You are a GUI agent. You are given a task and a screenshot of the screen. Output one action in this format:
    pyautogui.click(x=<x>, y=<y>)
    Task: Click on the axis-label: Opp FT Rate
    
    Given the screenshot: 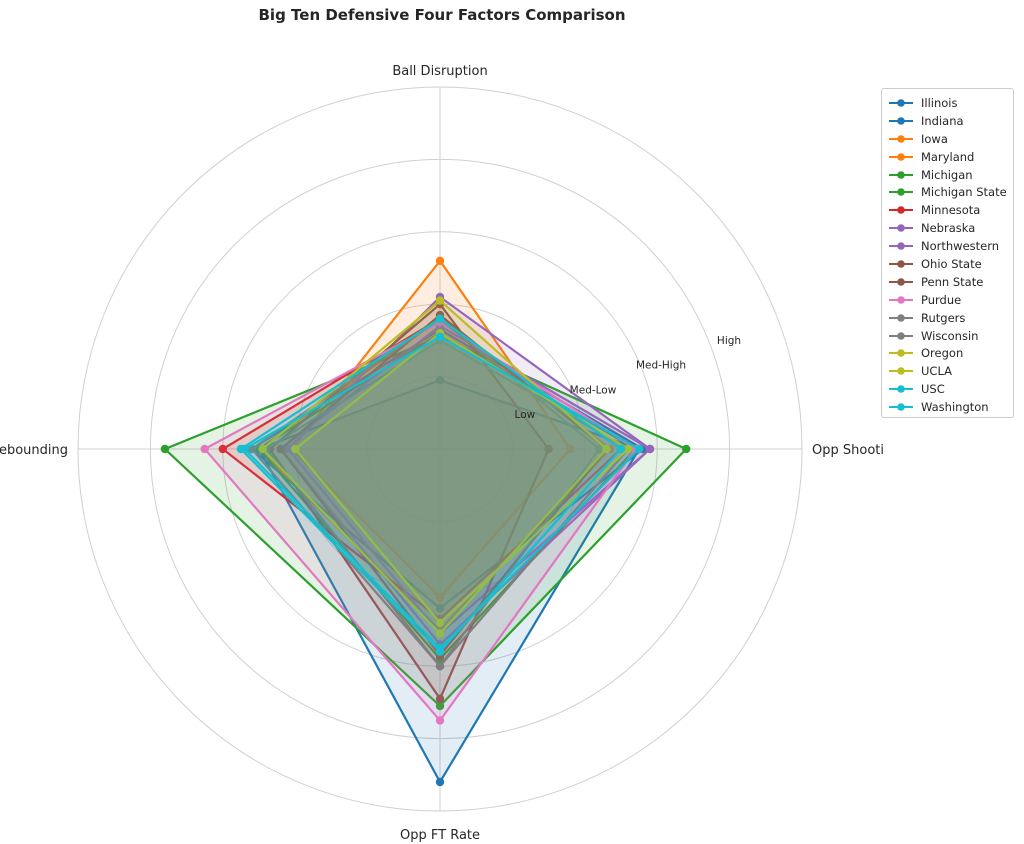 What is the action you would take?
    pyautogui.click(x=440, y=835)
    